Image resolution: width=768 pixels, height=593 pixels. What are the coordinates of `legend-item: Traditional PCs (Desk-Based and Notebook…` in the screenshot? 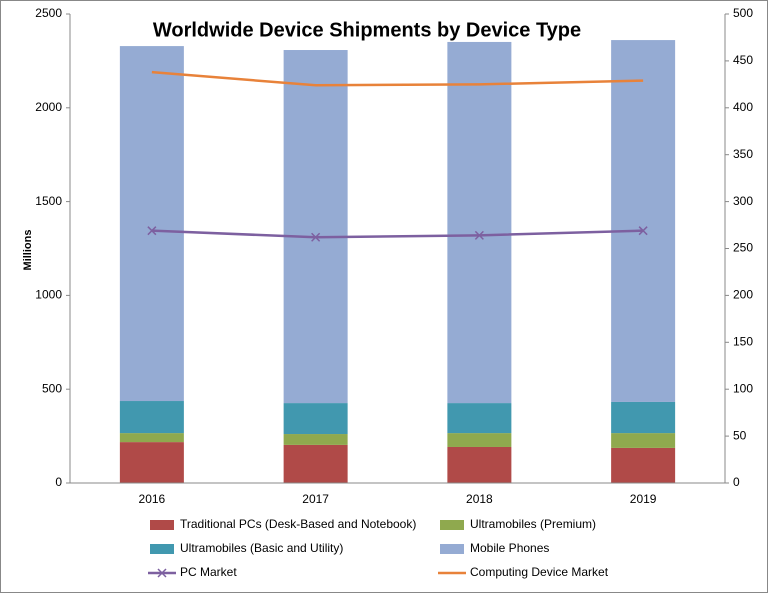 It's located at (283, 524).